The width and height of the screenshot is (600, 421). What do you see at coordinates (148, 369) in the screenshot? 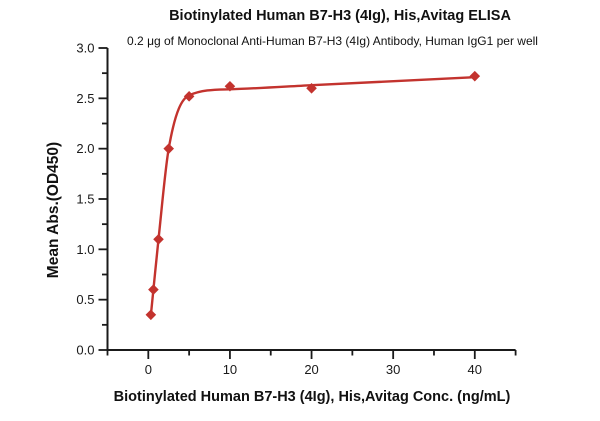
I see `x-tick-label: 0` at bounding box center [148, 369].